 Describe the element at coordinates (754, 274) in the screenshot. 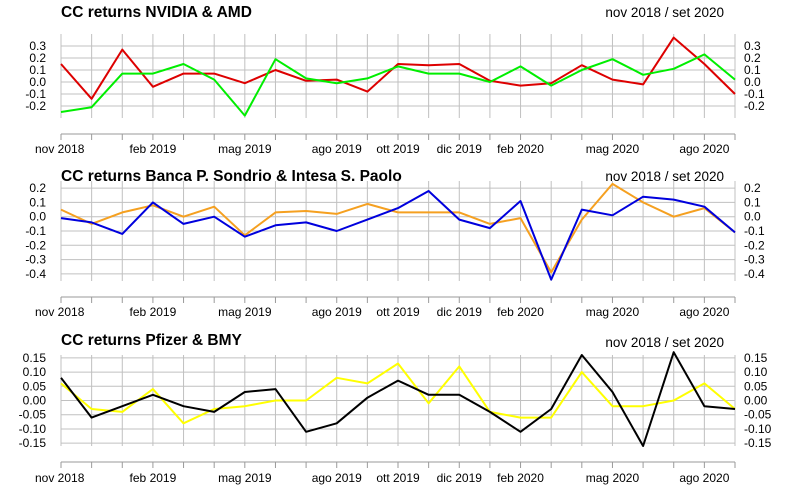

I see `y-tick-label-right: -0.4` at that location.